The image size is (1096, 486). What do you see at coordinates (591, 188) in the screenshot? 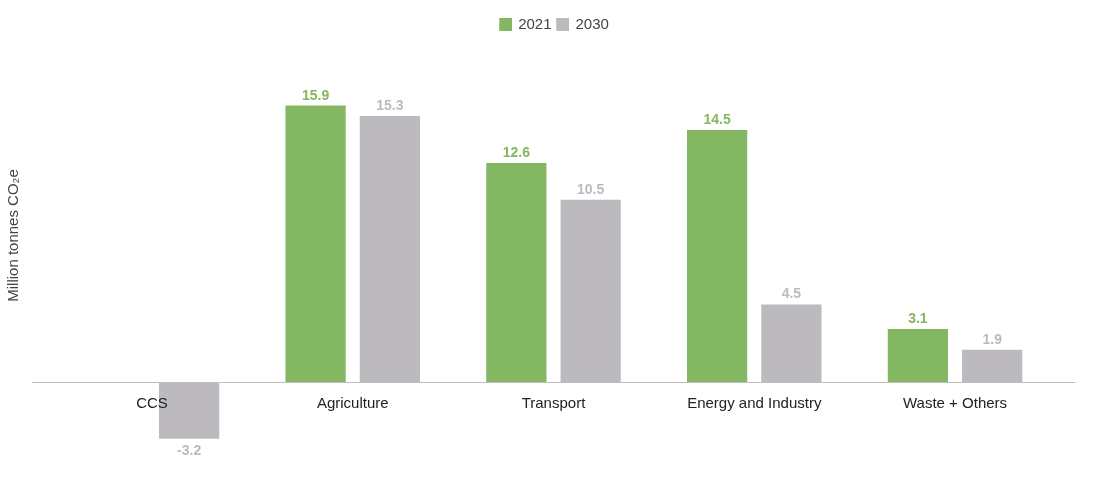
I see `data-label: 10.5` at bounding box center [591, 188].